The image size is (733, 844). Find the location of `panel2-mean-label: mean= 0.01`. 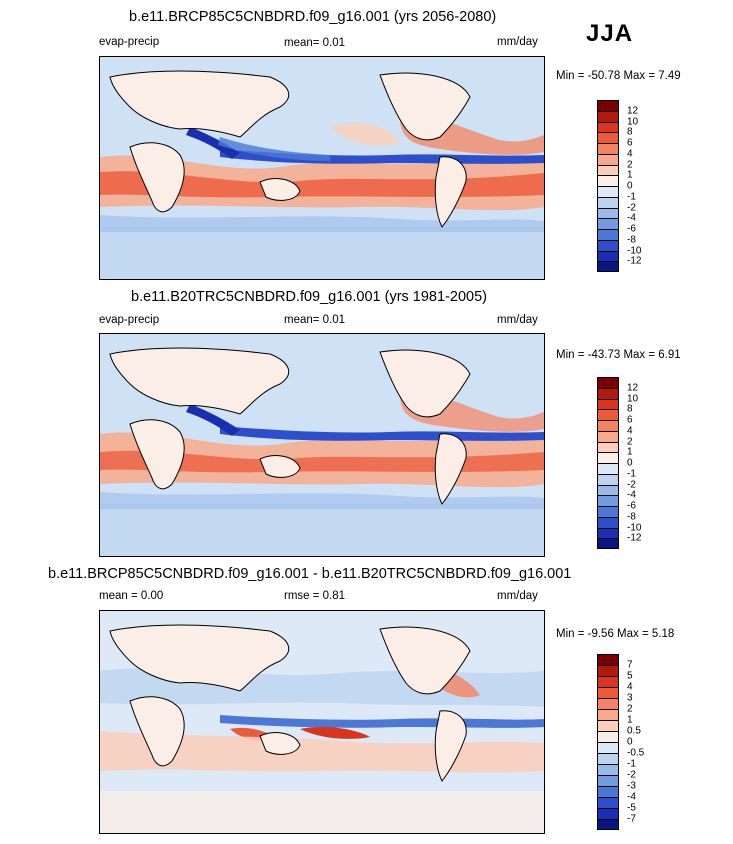

panel2-mean-label: mean= 0.01 is located at coordinates (315, 320).